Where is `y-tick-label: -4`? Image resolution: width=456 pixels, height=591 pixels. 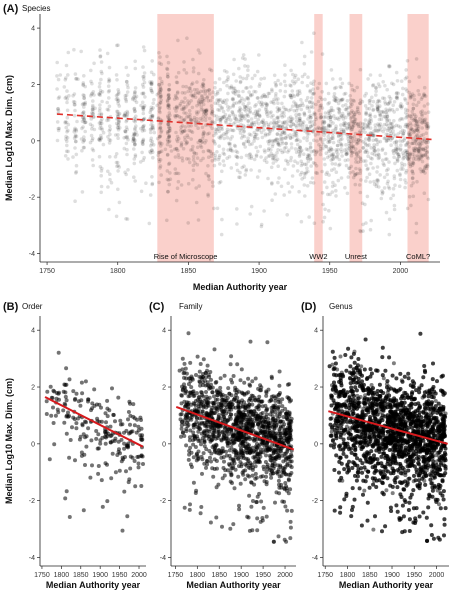
y-tick-label: -4 is located at coordinates (32, 558).